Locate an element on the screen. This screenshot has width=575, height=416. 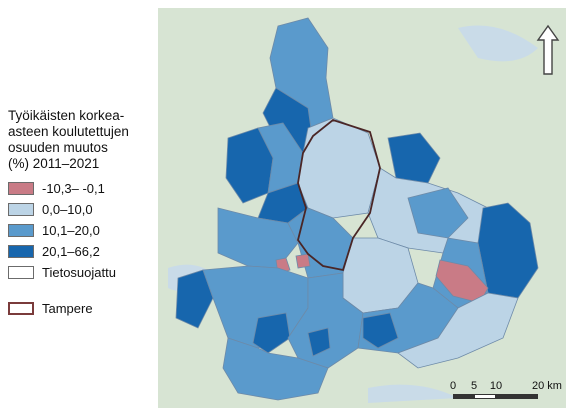
legend-label: 10,1–20,0 is located at coordinates (71, 230).